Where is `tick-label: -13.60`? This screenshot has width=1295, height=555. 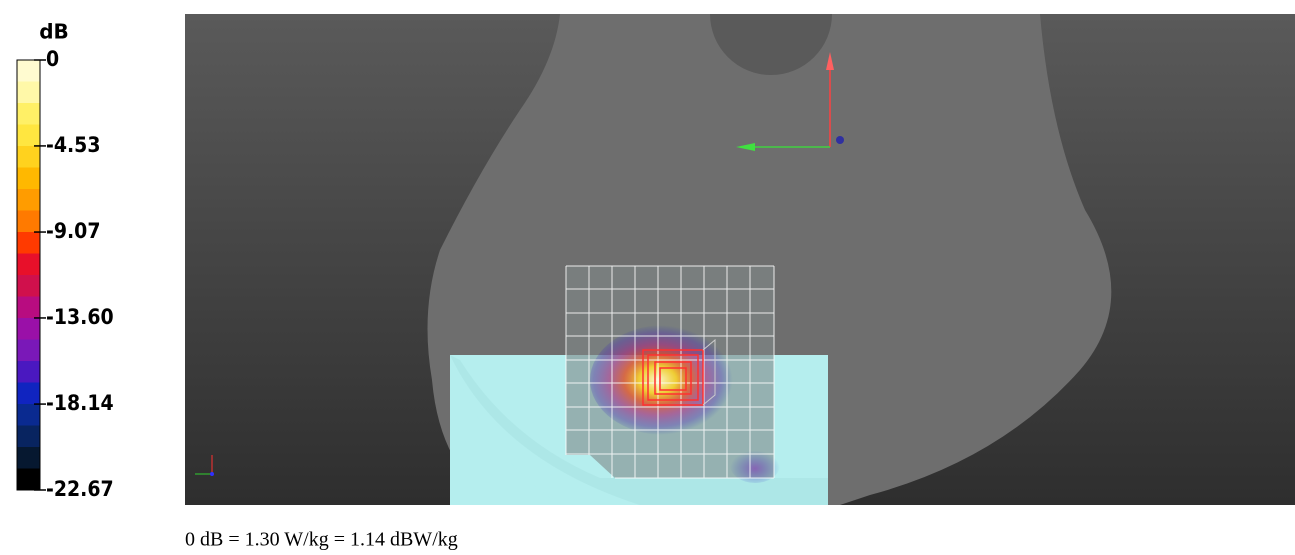
tick-label: -13.60 is located at coordinates (80, 317).